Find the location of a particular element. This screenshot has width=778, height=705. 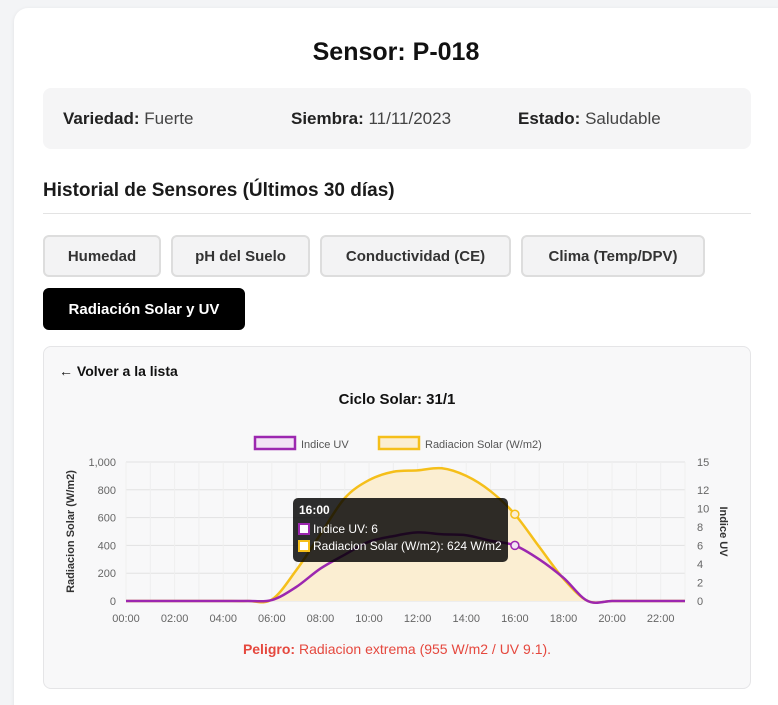

y-tick-label-left: 400 is located at coordinates (107, 546).